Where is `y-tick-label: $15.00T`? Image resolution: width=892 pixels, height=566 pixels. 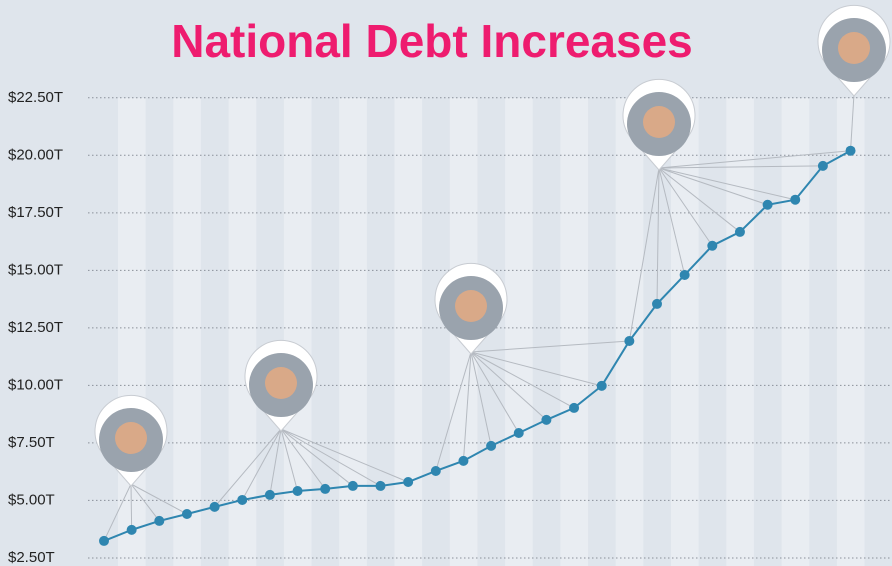 y-tick-label: $15.00T is located at coordinates (35, 269).